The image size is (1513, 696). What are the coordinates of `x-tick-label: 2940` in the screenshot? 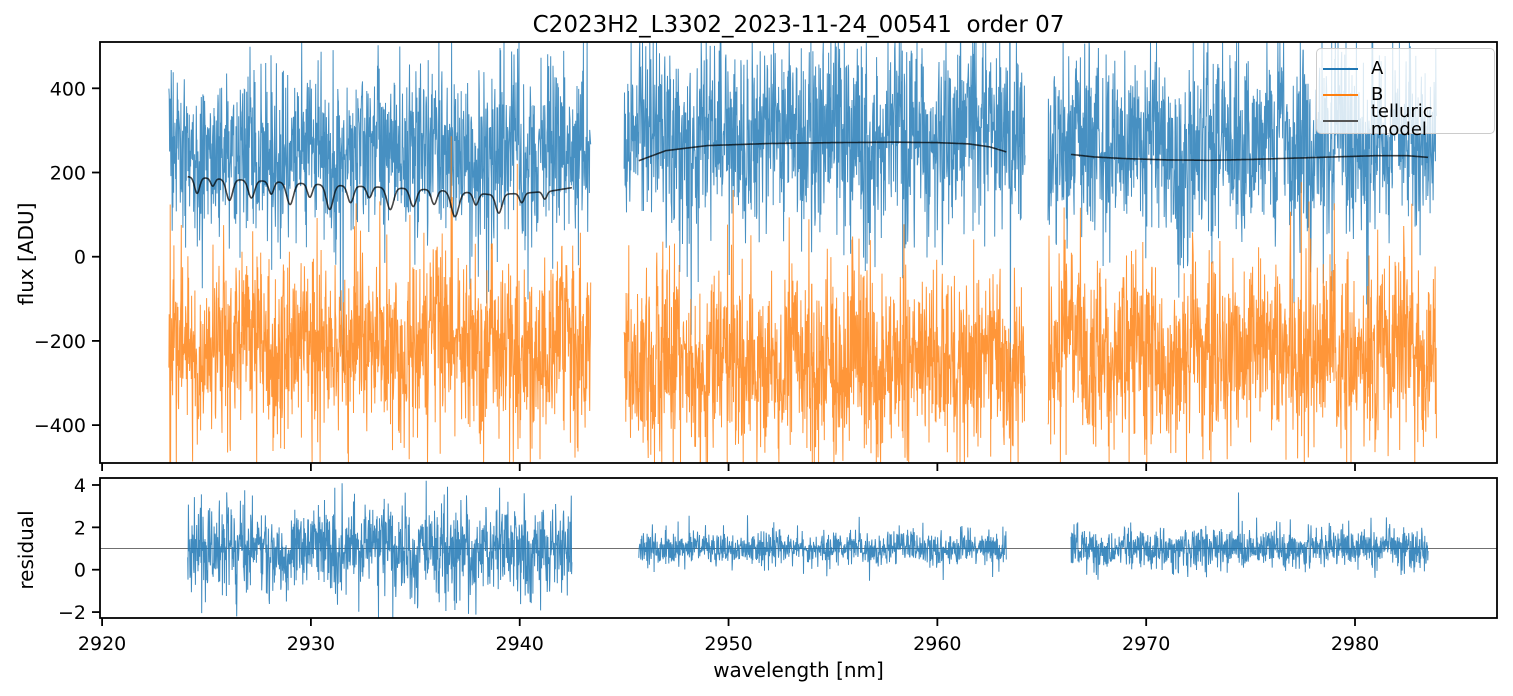 It's located at (520, 644).